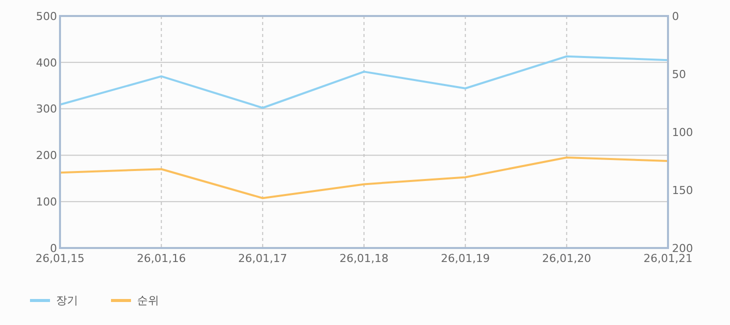 This screenshot has height=325, width=730. I want to click on y-tick-label: 0, so click(53, 248).